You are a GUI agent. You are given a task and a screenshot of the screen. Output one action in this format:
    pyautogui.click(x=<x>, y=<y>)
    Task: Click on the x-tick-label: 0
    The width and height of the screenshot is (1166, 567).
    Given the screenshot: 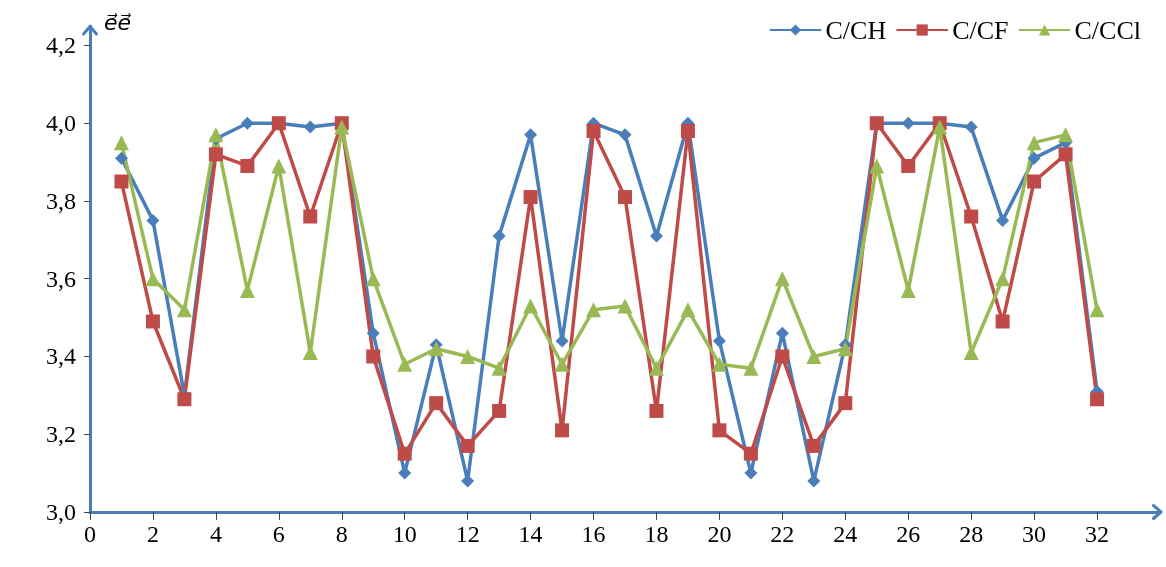 What is the action you would take?
    pyautogui.click(x=90, y=534)
    